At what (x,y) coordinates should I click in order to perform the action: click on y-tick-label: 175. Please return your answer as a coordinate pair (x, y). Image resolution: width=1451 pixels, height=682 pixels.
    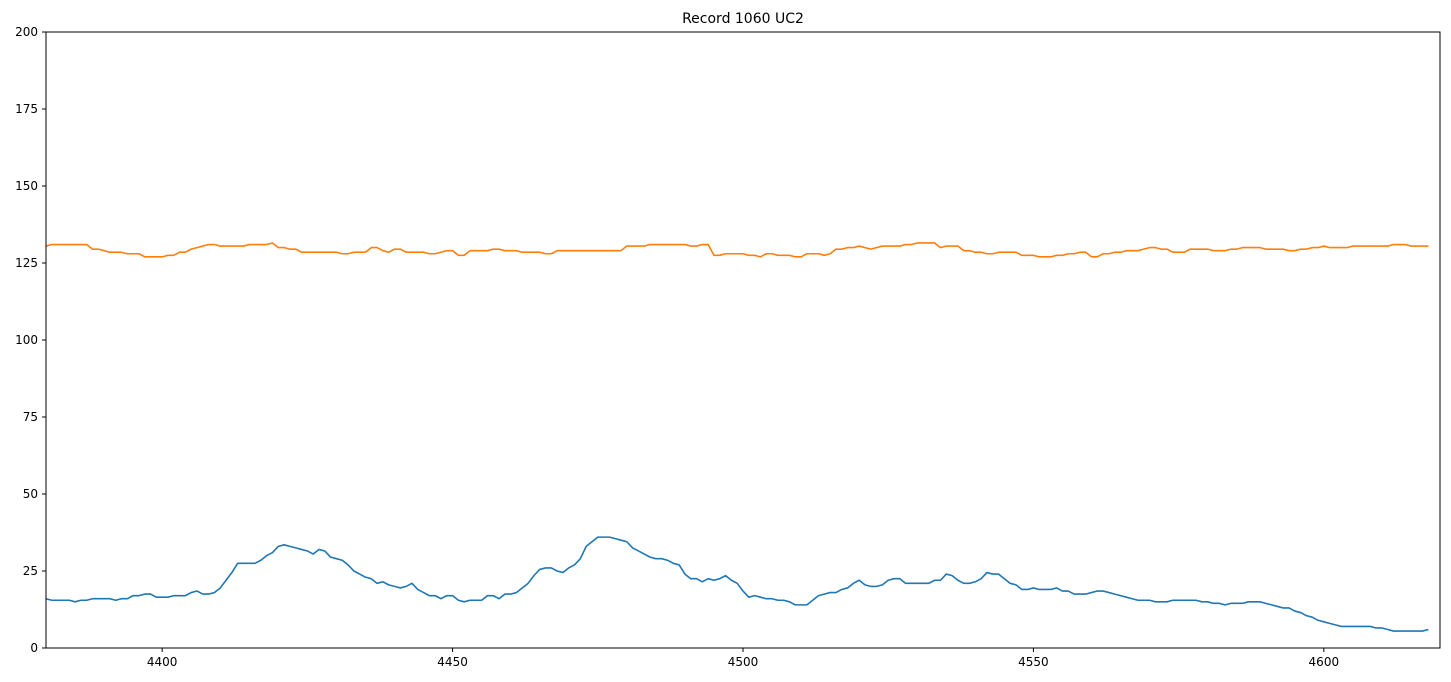
    Looking at the image, I should click on (26, 109).